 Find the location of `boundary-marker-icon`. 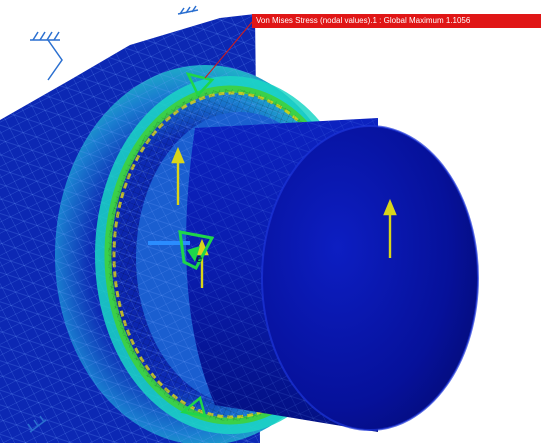

boundary-marker-icon is located at coordinates (197, 245).